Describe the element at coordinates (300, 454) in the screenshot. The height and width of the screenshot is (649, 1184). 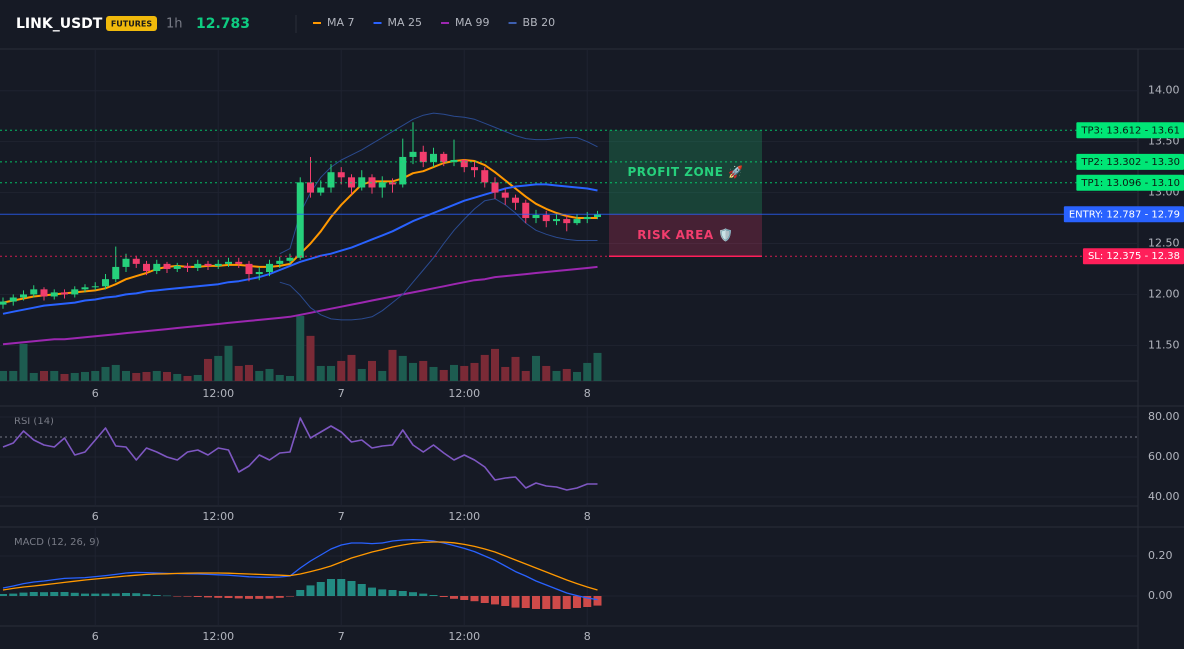
I see `rsi-line` at that location.